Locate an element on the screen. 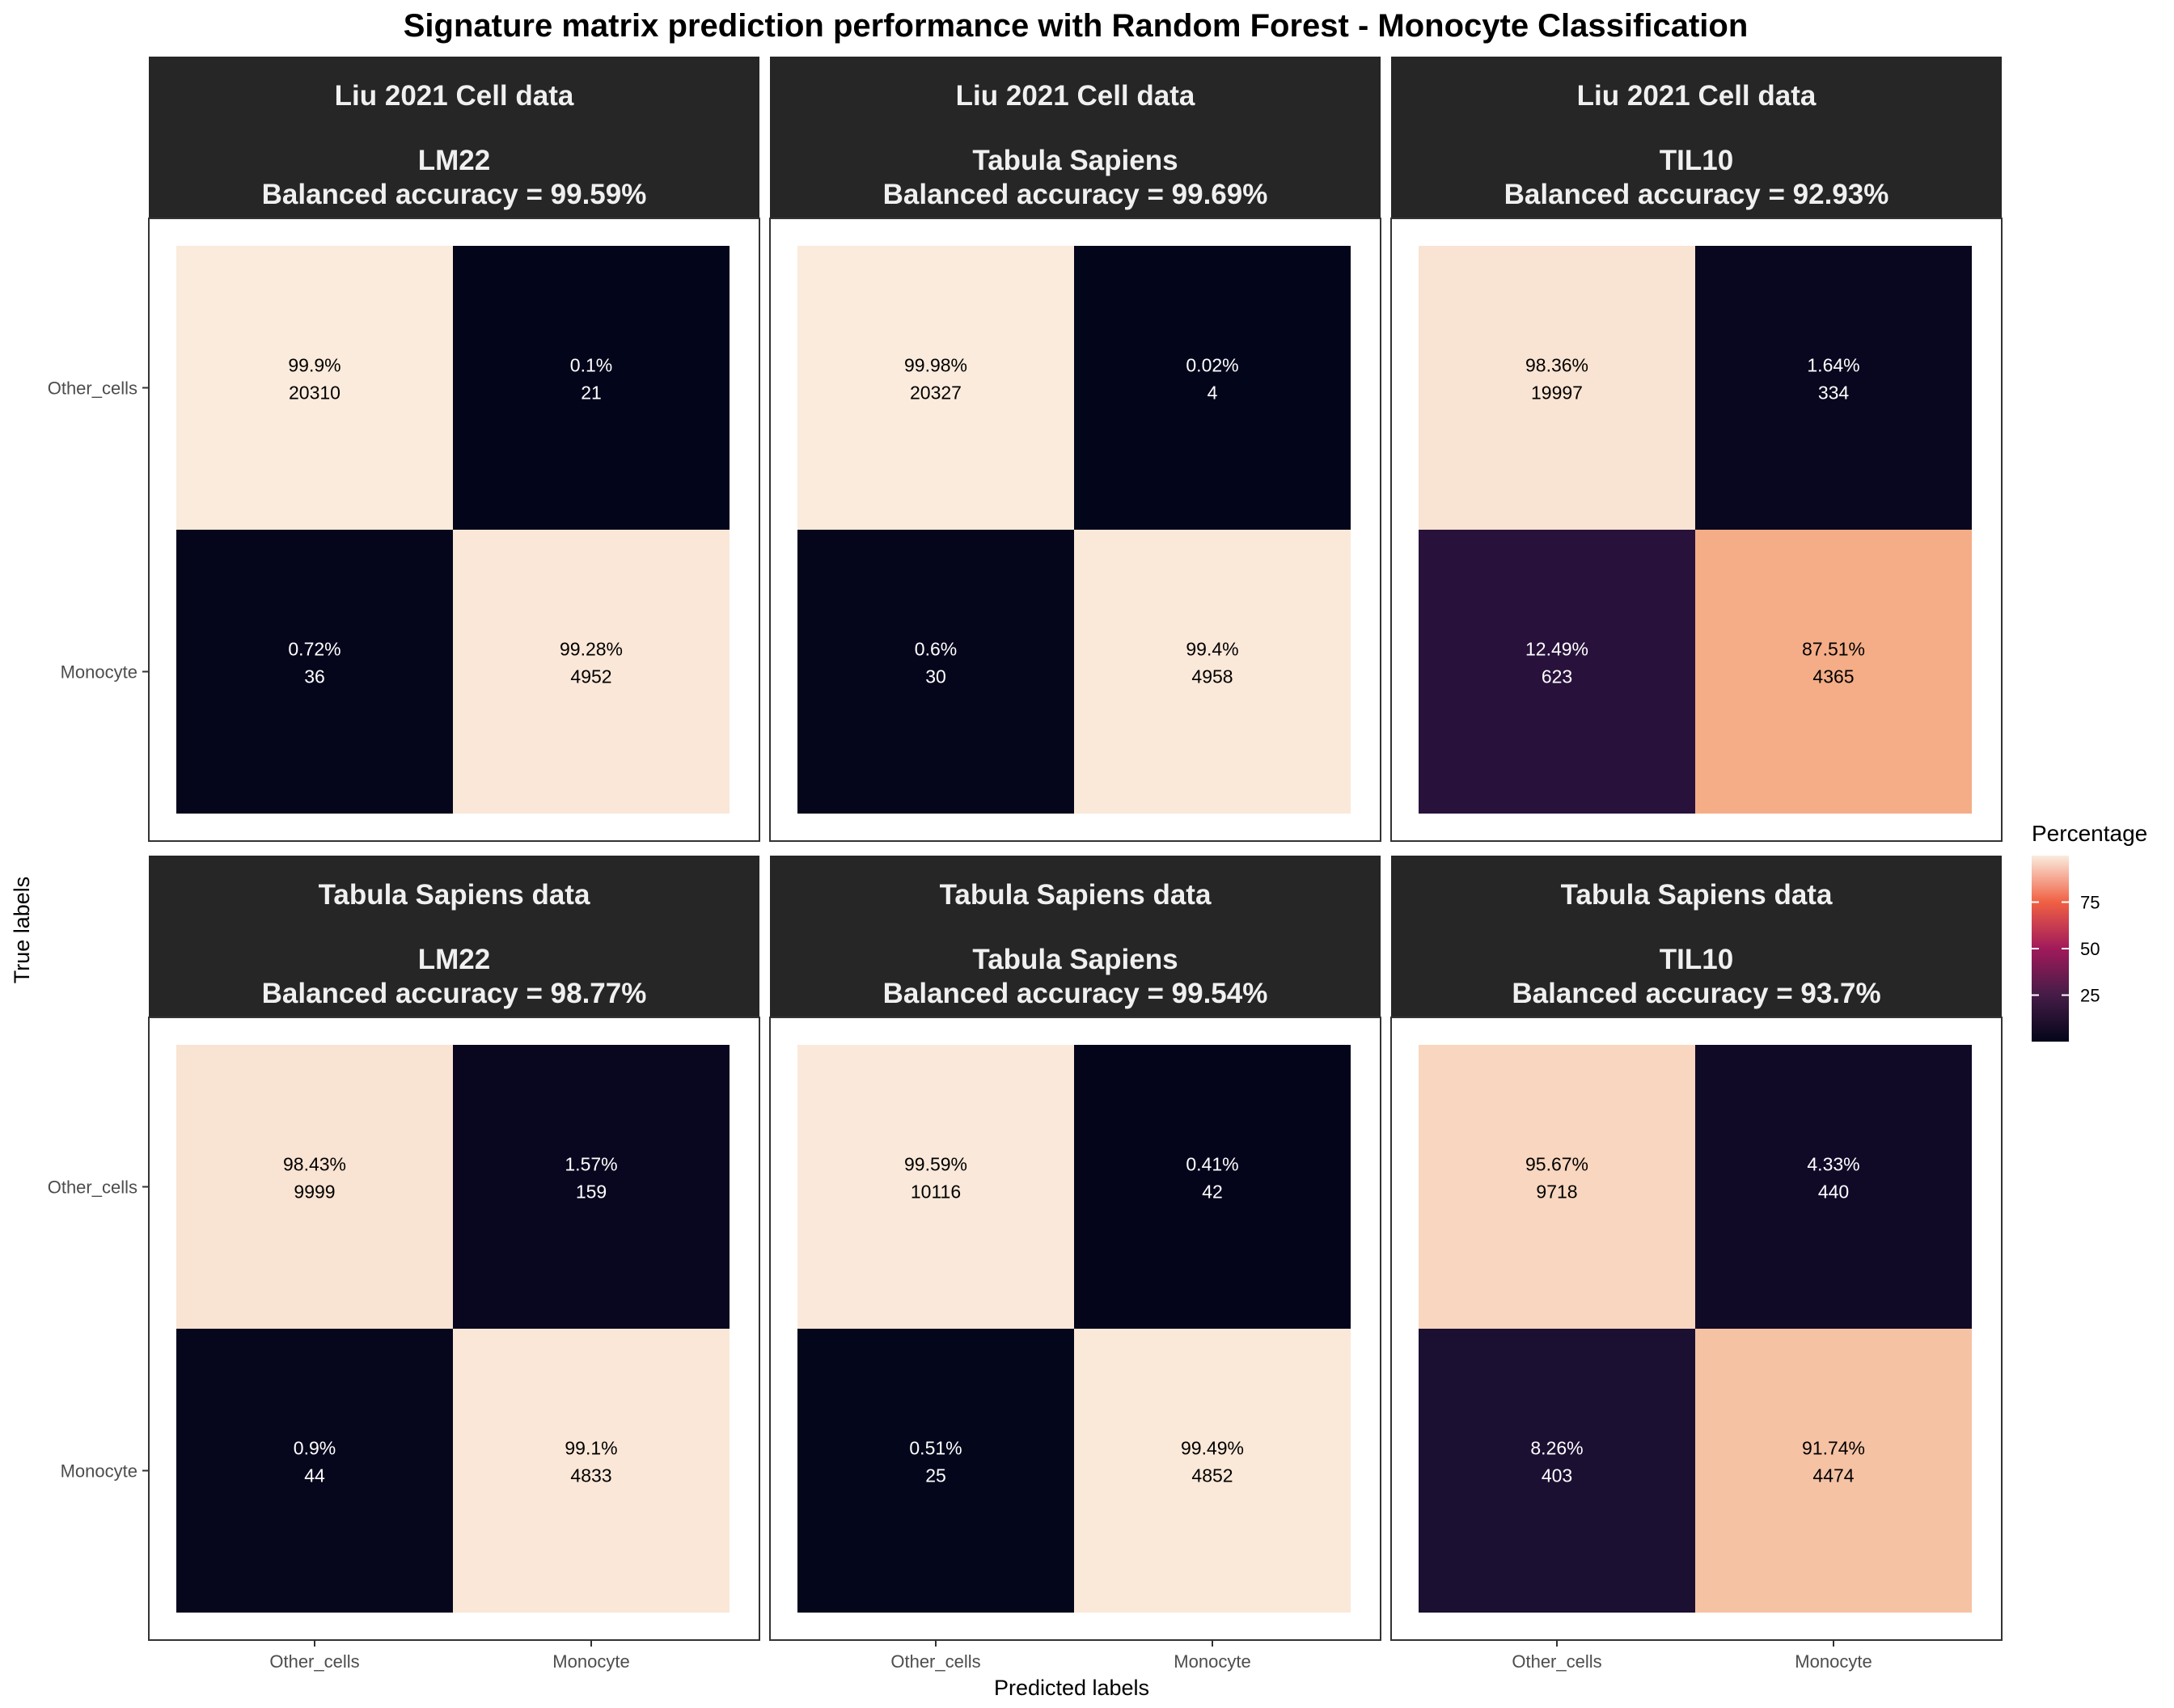 The height and width of the screenshot is (1708, 2174). cell-count-label: 9718 is located at coordinates (1556, 1192).